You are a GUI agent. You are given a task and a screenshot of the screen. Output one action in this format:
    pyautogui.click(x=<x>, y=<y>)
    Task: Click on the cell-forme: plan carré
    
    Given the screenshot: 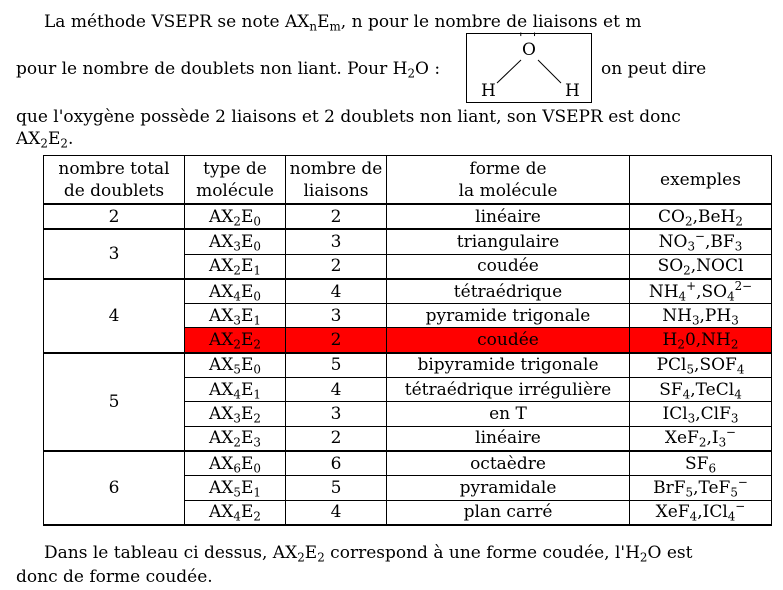 What is the action you would take?
    pyautogui.click(x=508, y=512)
    